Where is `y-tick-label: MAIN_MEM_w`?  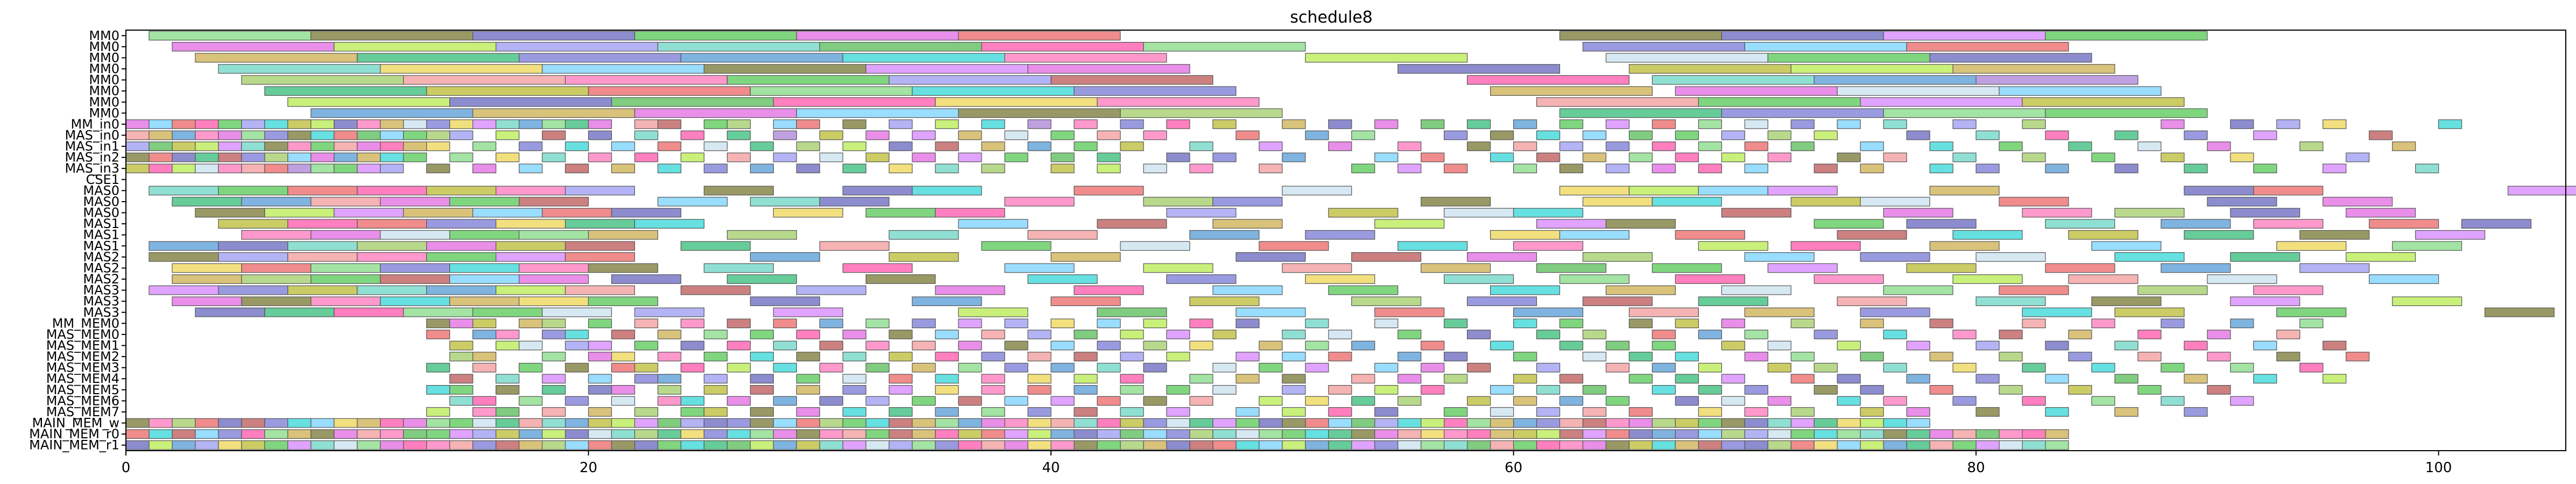 y-tick-label: MAIN_MEM_w is located at coordinates (75, 423).